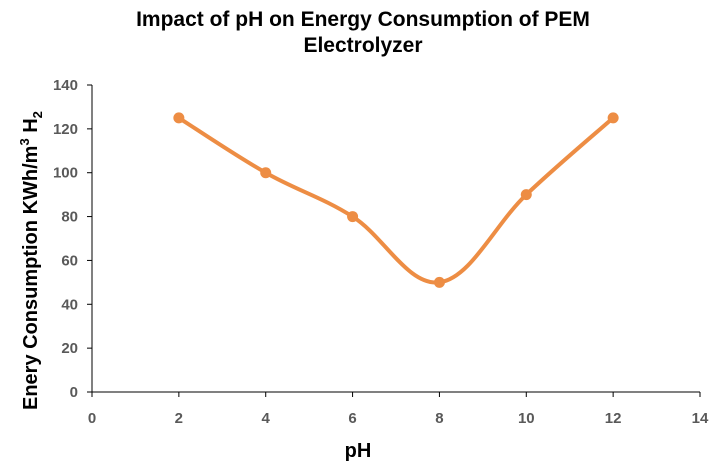 This screenshot has height=472, width=726. I want to click on y-tick-label: 120, so click(65, 129).